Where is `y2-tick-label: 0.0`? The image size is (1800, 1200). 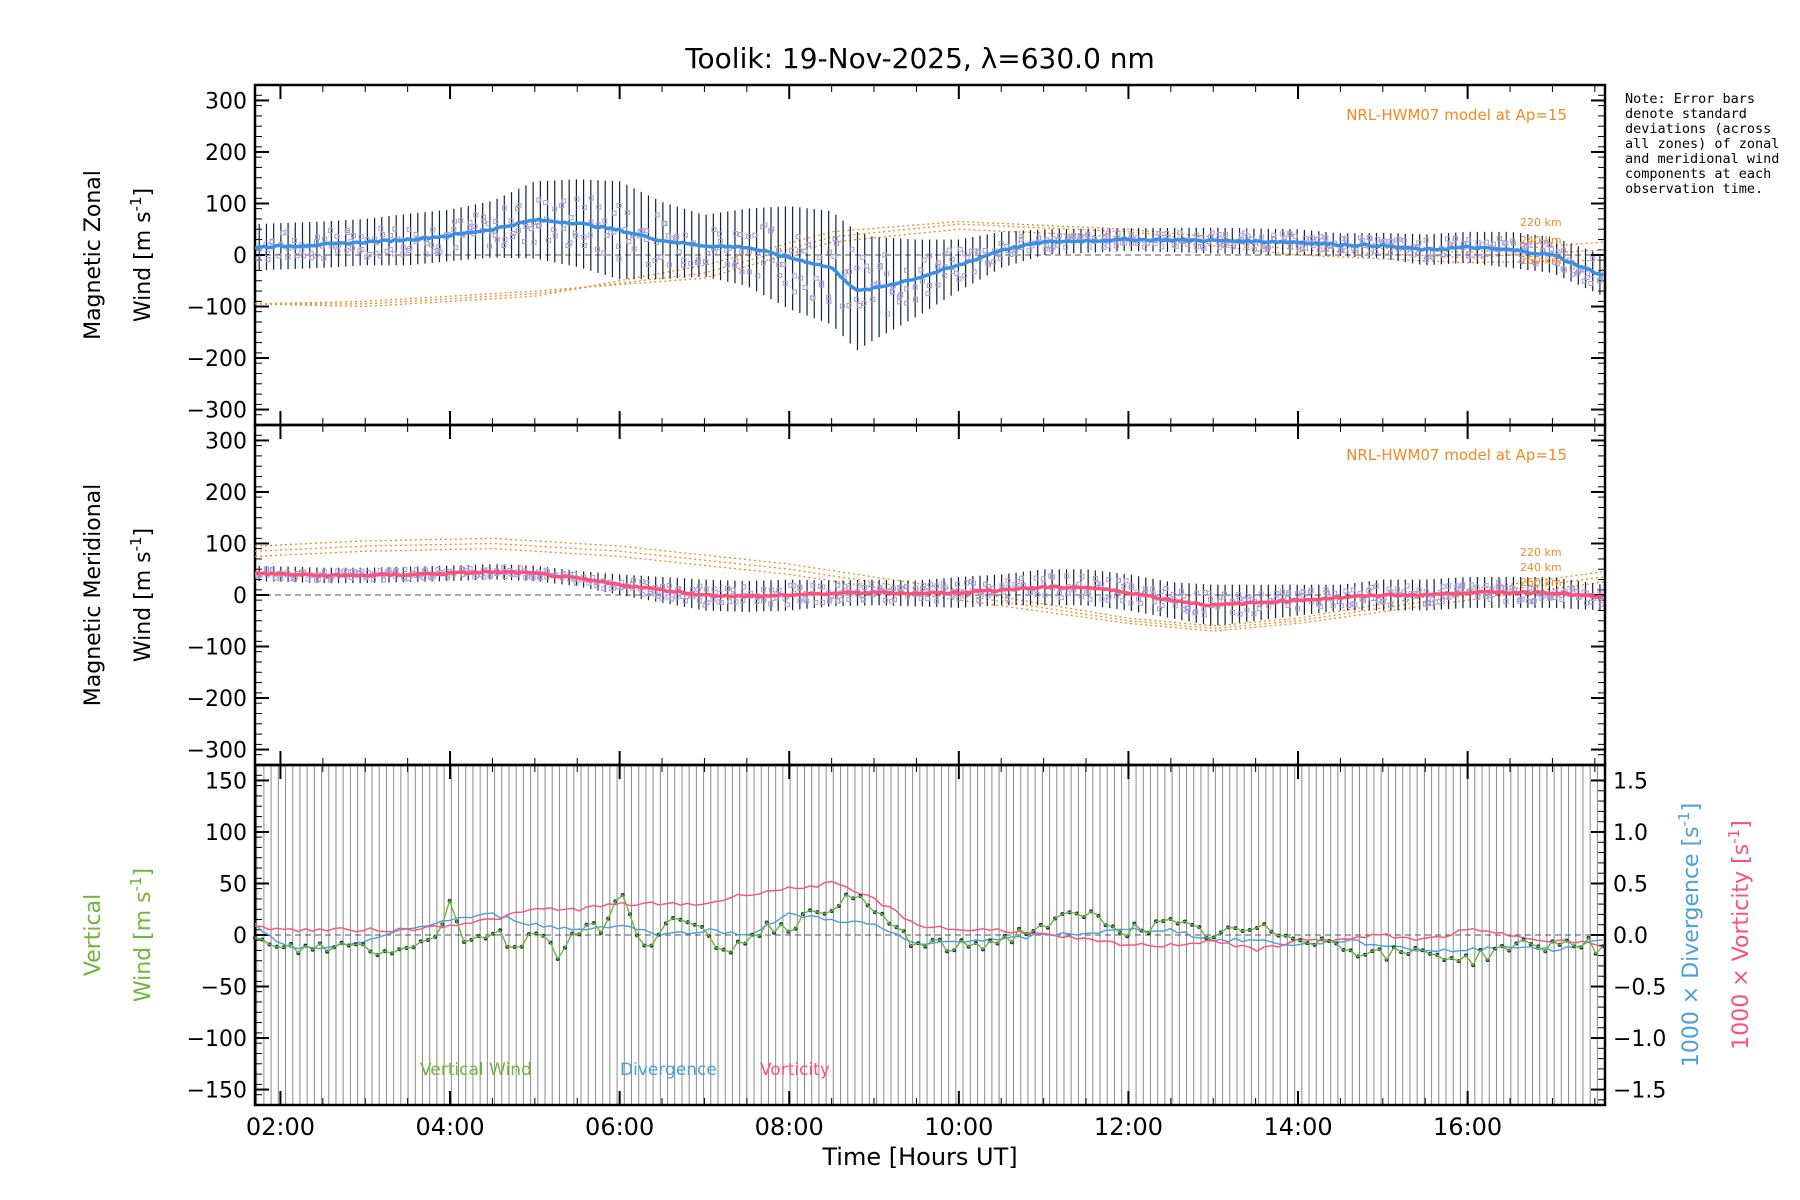 y2-tick-label: 0.0 is located at coordinates (1630, 936).